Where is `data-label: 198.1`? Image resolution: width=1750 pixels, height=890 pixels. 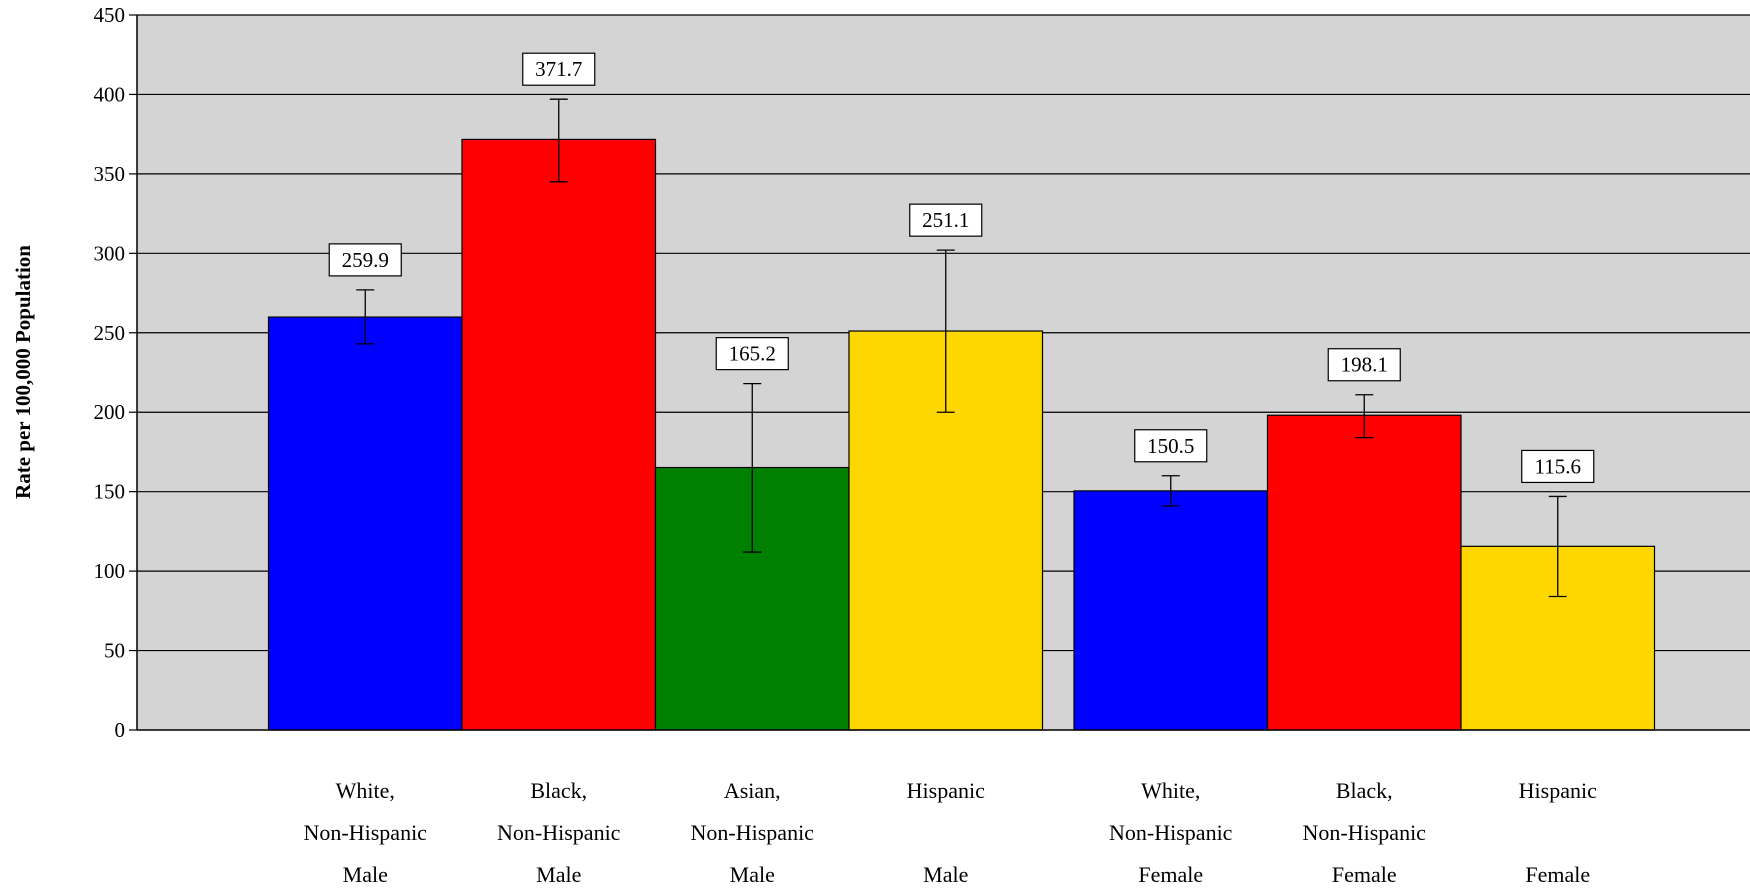 data-label: 198.1 is located at coordinates (1364, 365).